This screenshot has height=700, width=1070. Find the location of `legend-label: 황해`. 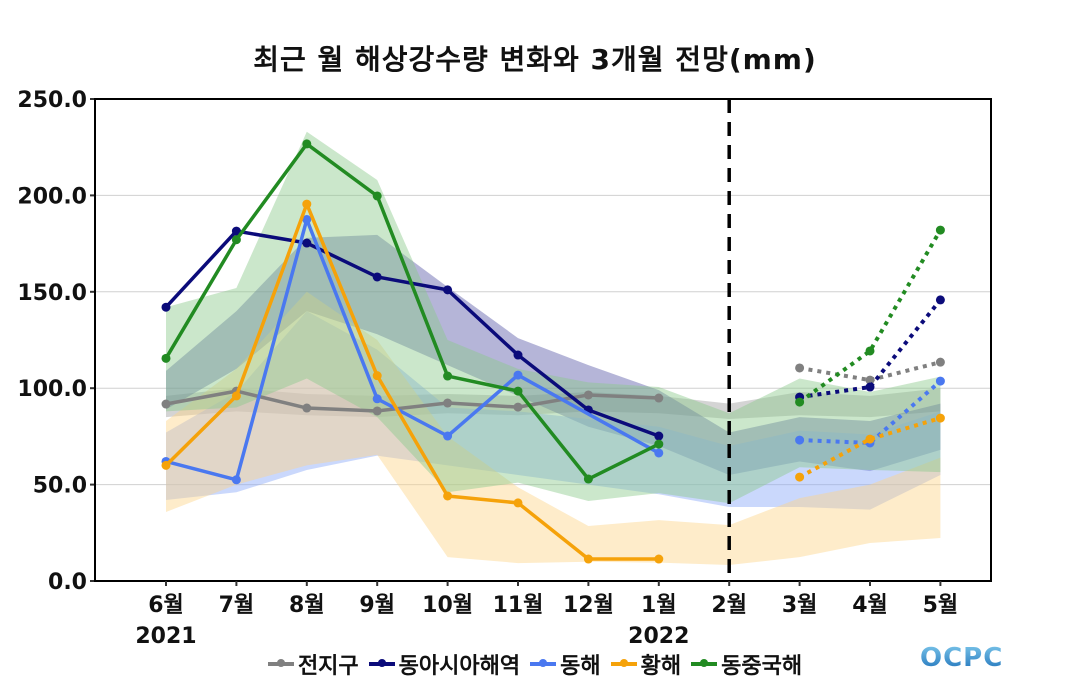

legend-label: 황해 is located at coordinates (661, 666).